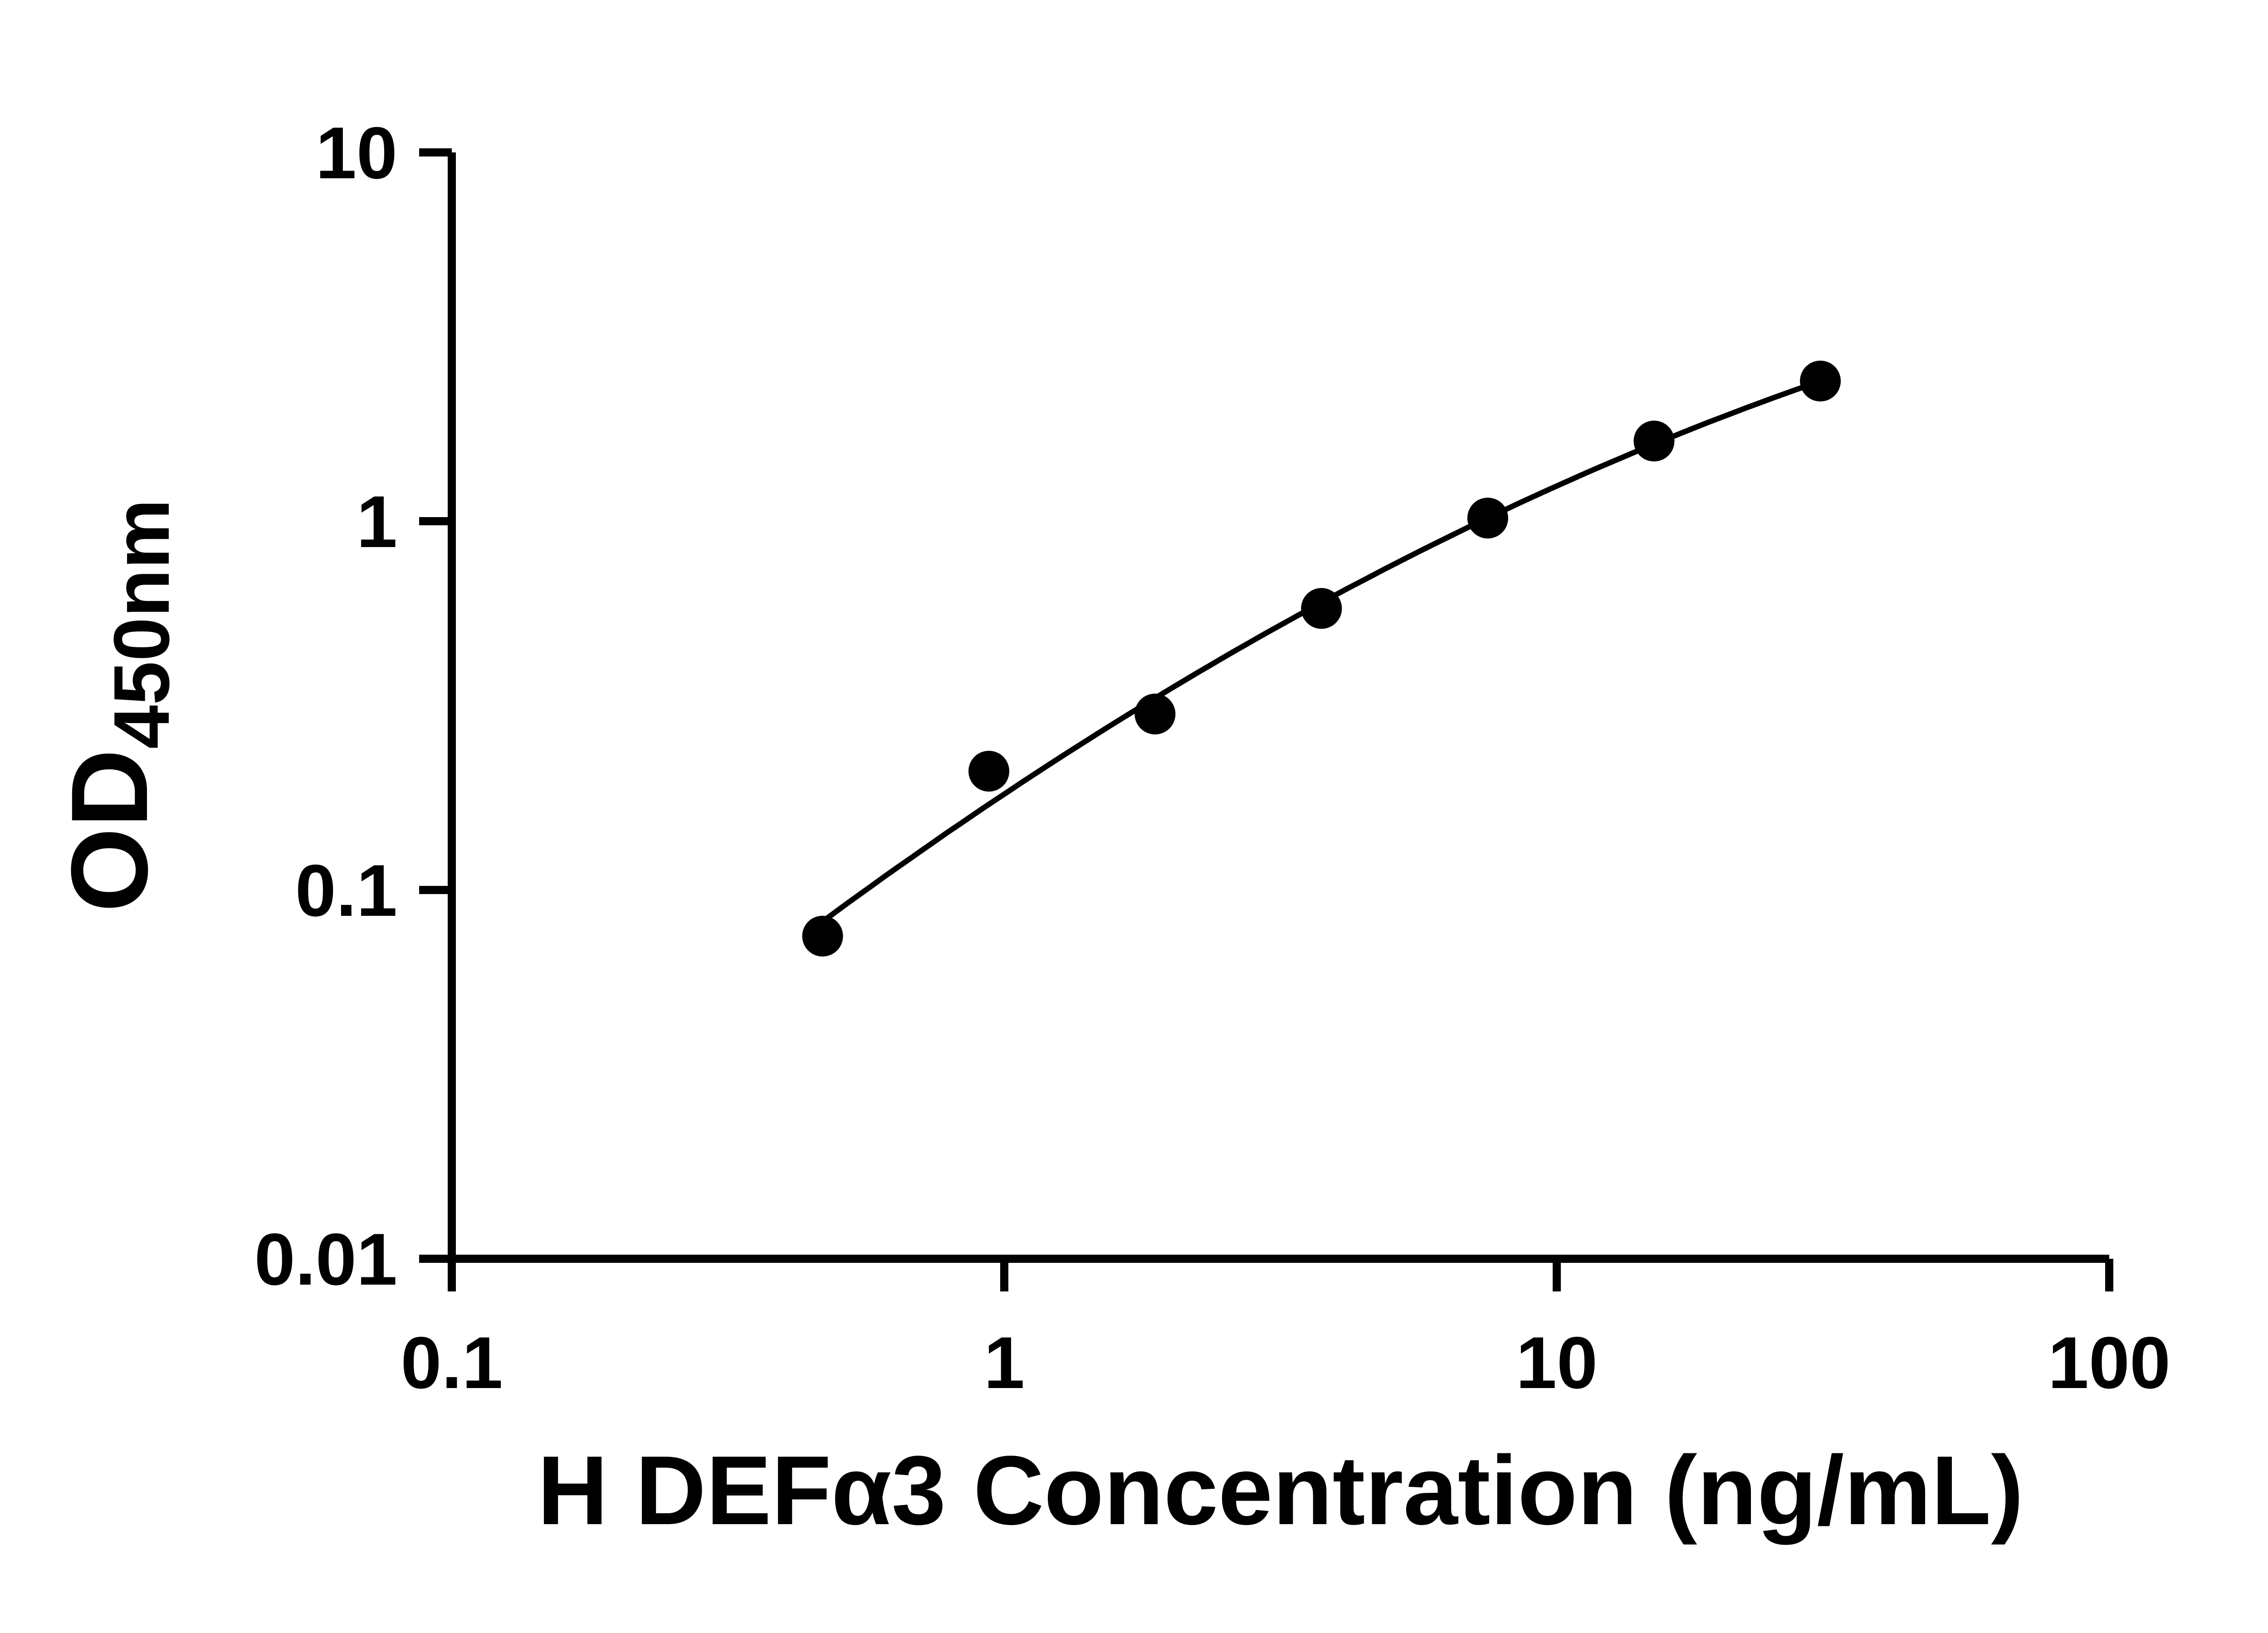 The width and height of the screenshot is (2268, 1633). Describe the element at coordinates (377, 522) in the screenshot. I see `y-axis-tick-label: 1` at that location.